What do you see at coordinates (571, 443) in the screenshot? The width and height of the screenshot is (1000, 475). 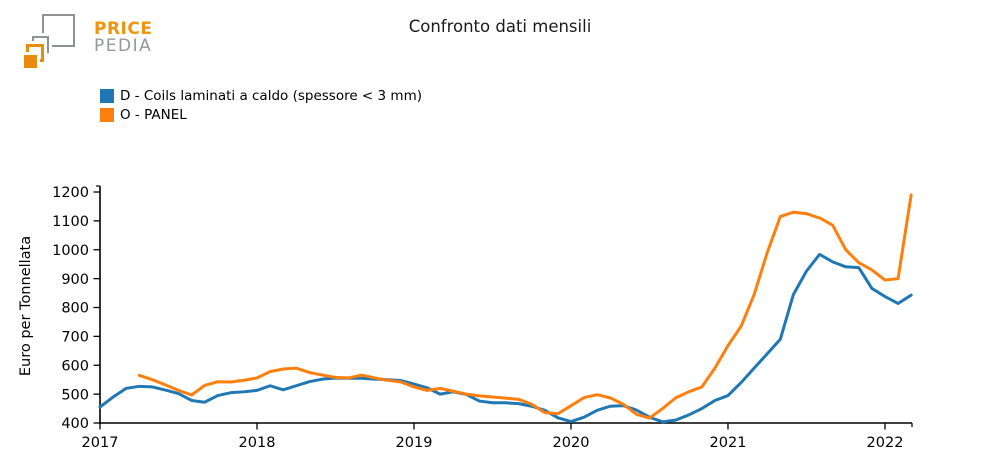 I see `x-tick-label: 2020` at bounding box center [571, 443].